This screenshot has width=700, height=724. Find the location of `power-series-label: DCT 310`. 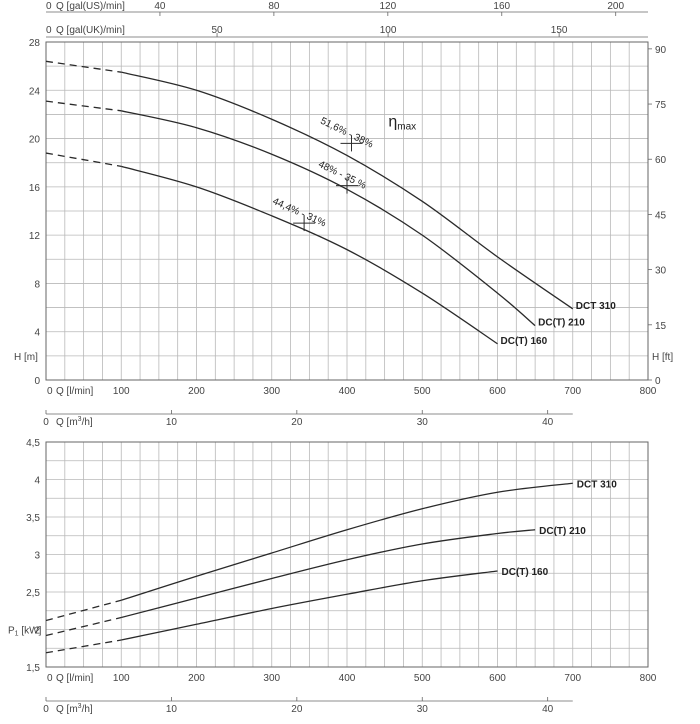

power-series-label: DCT 310 is located at coordinates (597, 484).